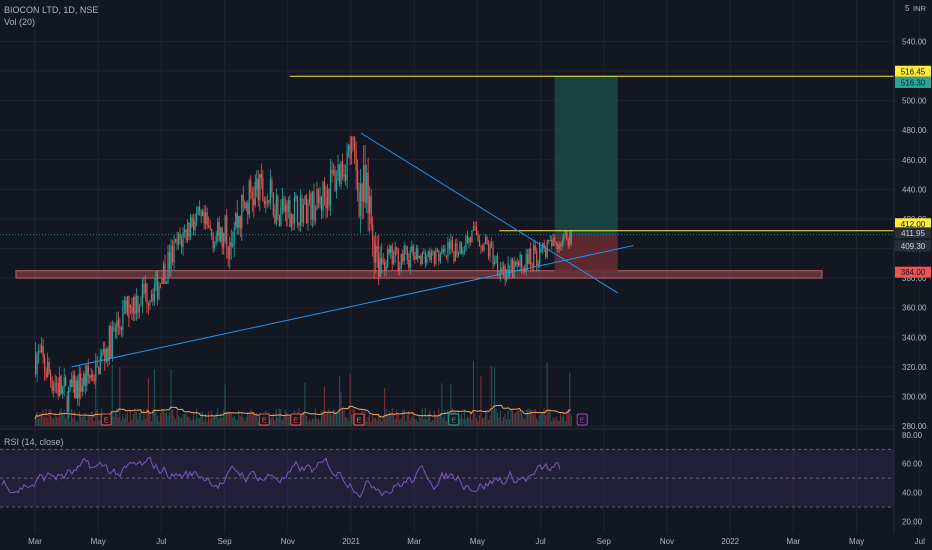 This screenshot has width=932, height=550. I want to click on time-tick-label: May, so click(98, 541).